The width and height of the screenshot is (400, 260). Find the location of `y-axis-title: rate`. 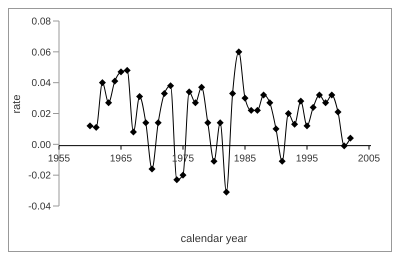

y-axis-title: rate is located at coordinates (16, 104).